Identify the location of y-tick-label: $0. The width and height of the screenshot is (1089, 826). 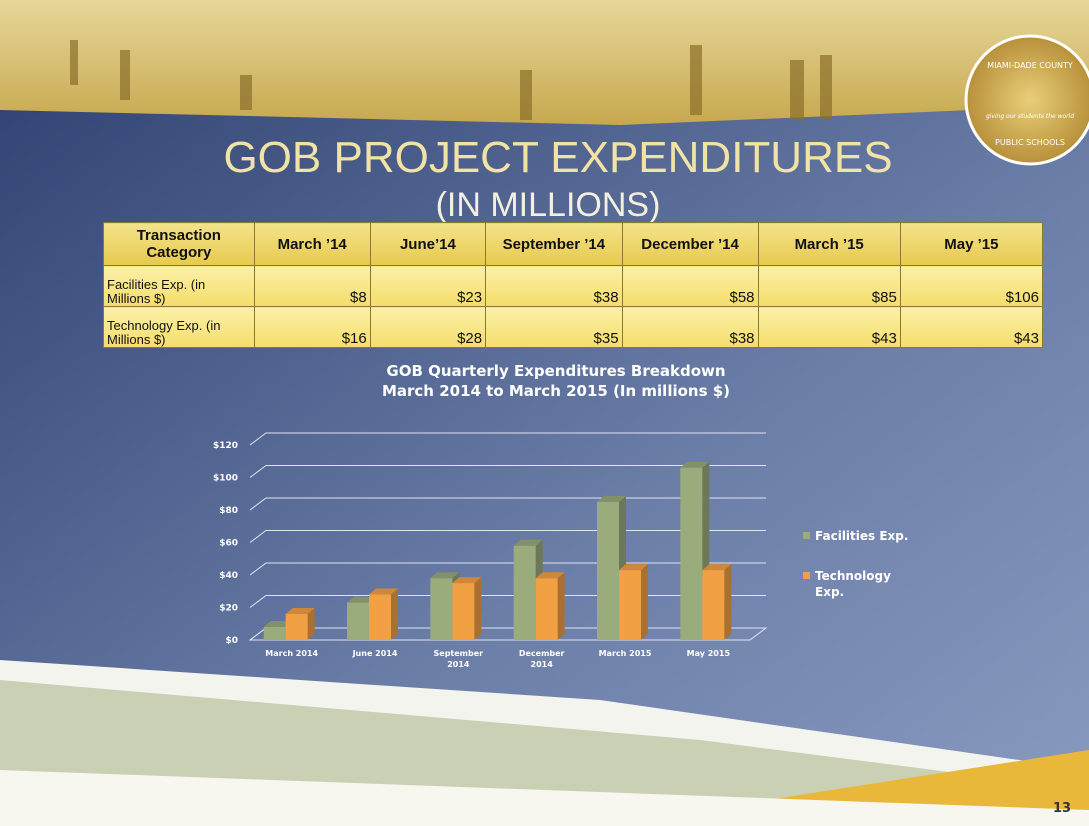
(231, 641).